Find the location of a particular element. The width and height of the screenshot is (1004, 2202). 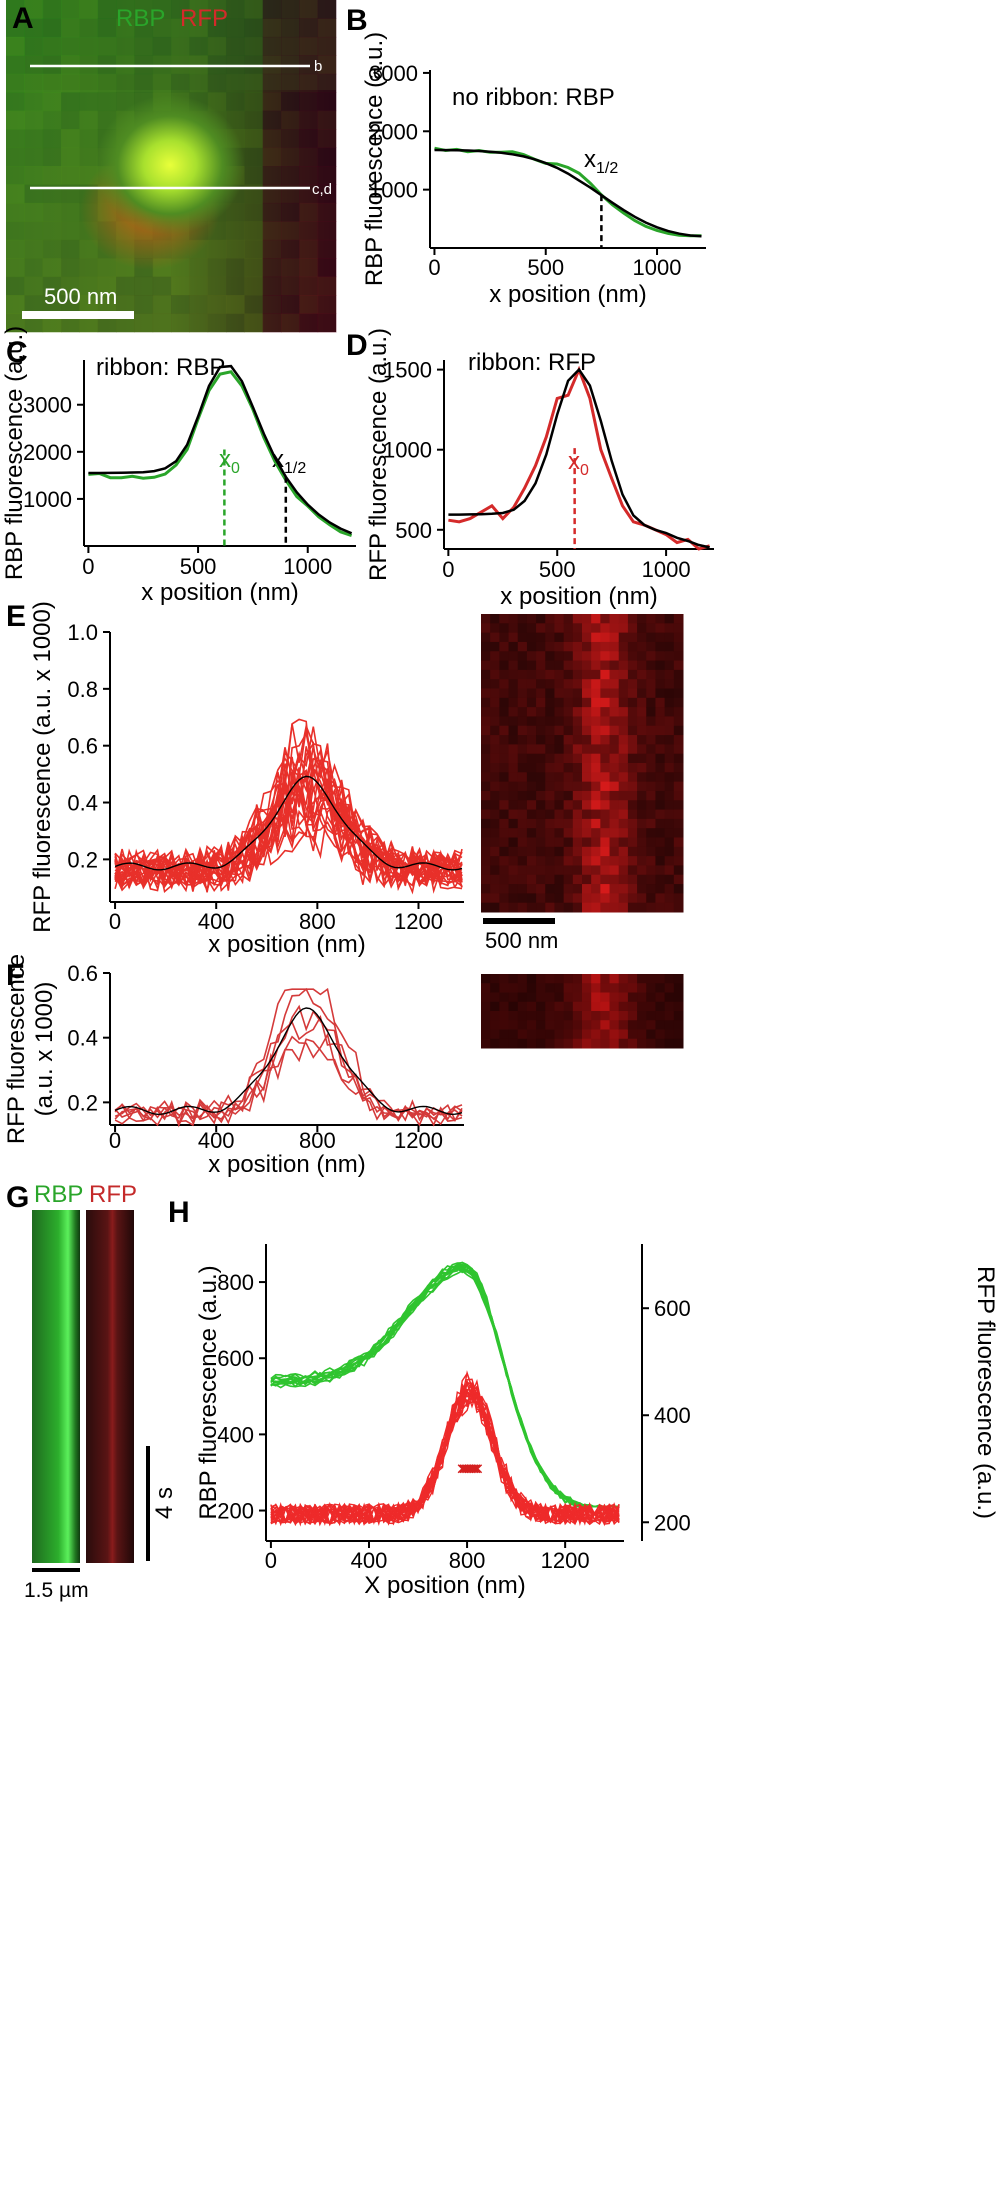

chart-c-y-tick-label: 2000 is located at coordinates (47, 452).